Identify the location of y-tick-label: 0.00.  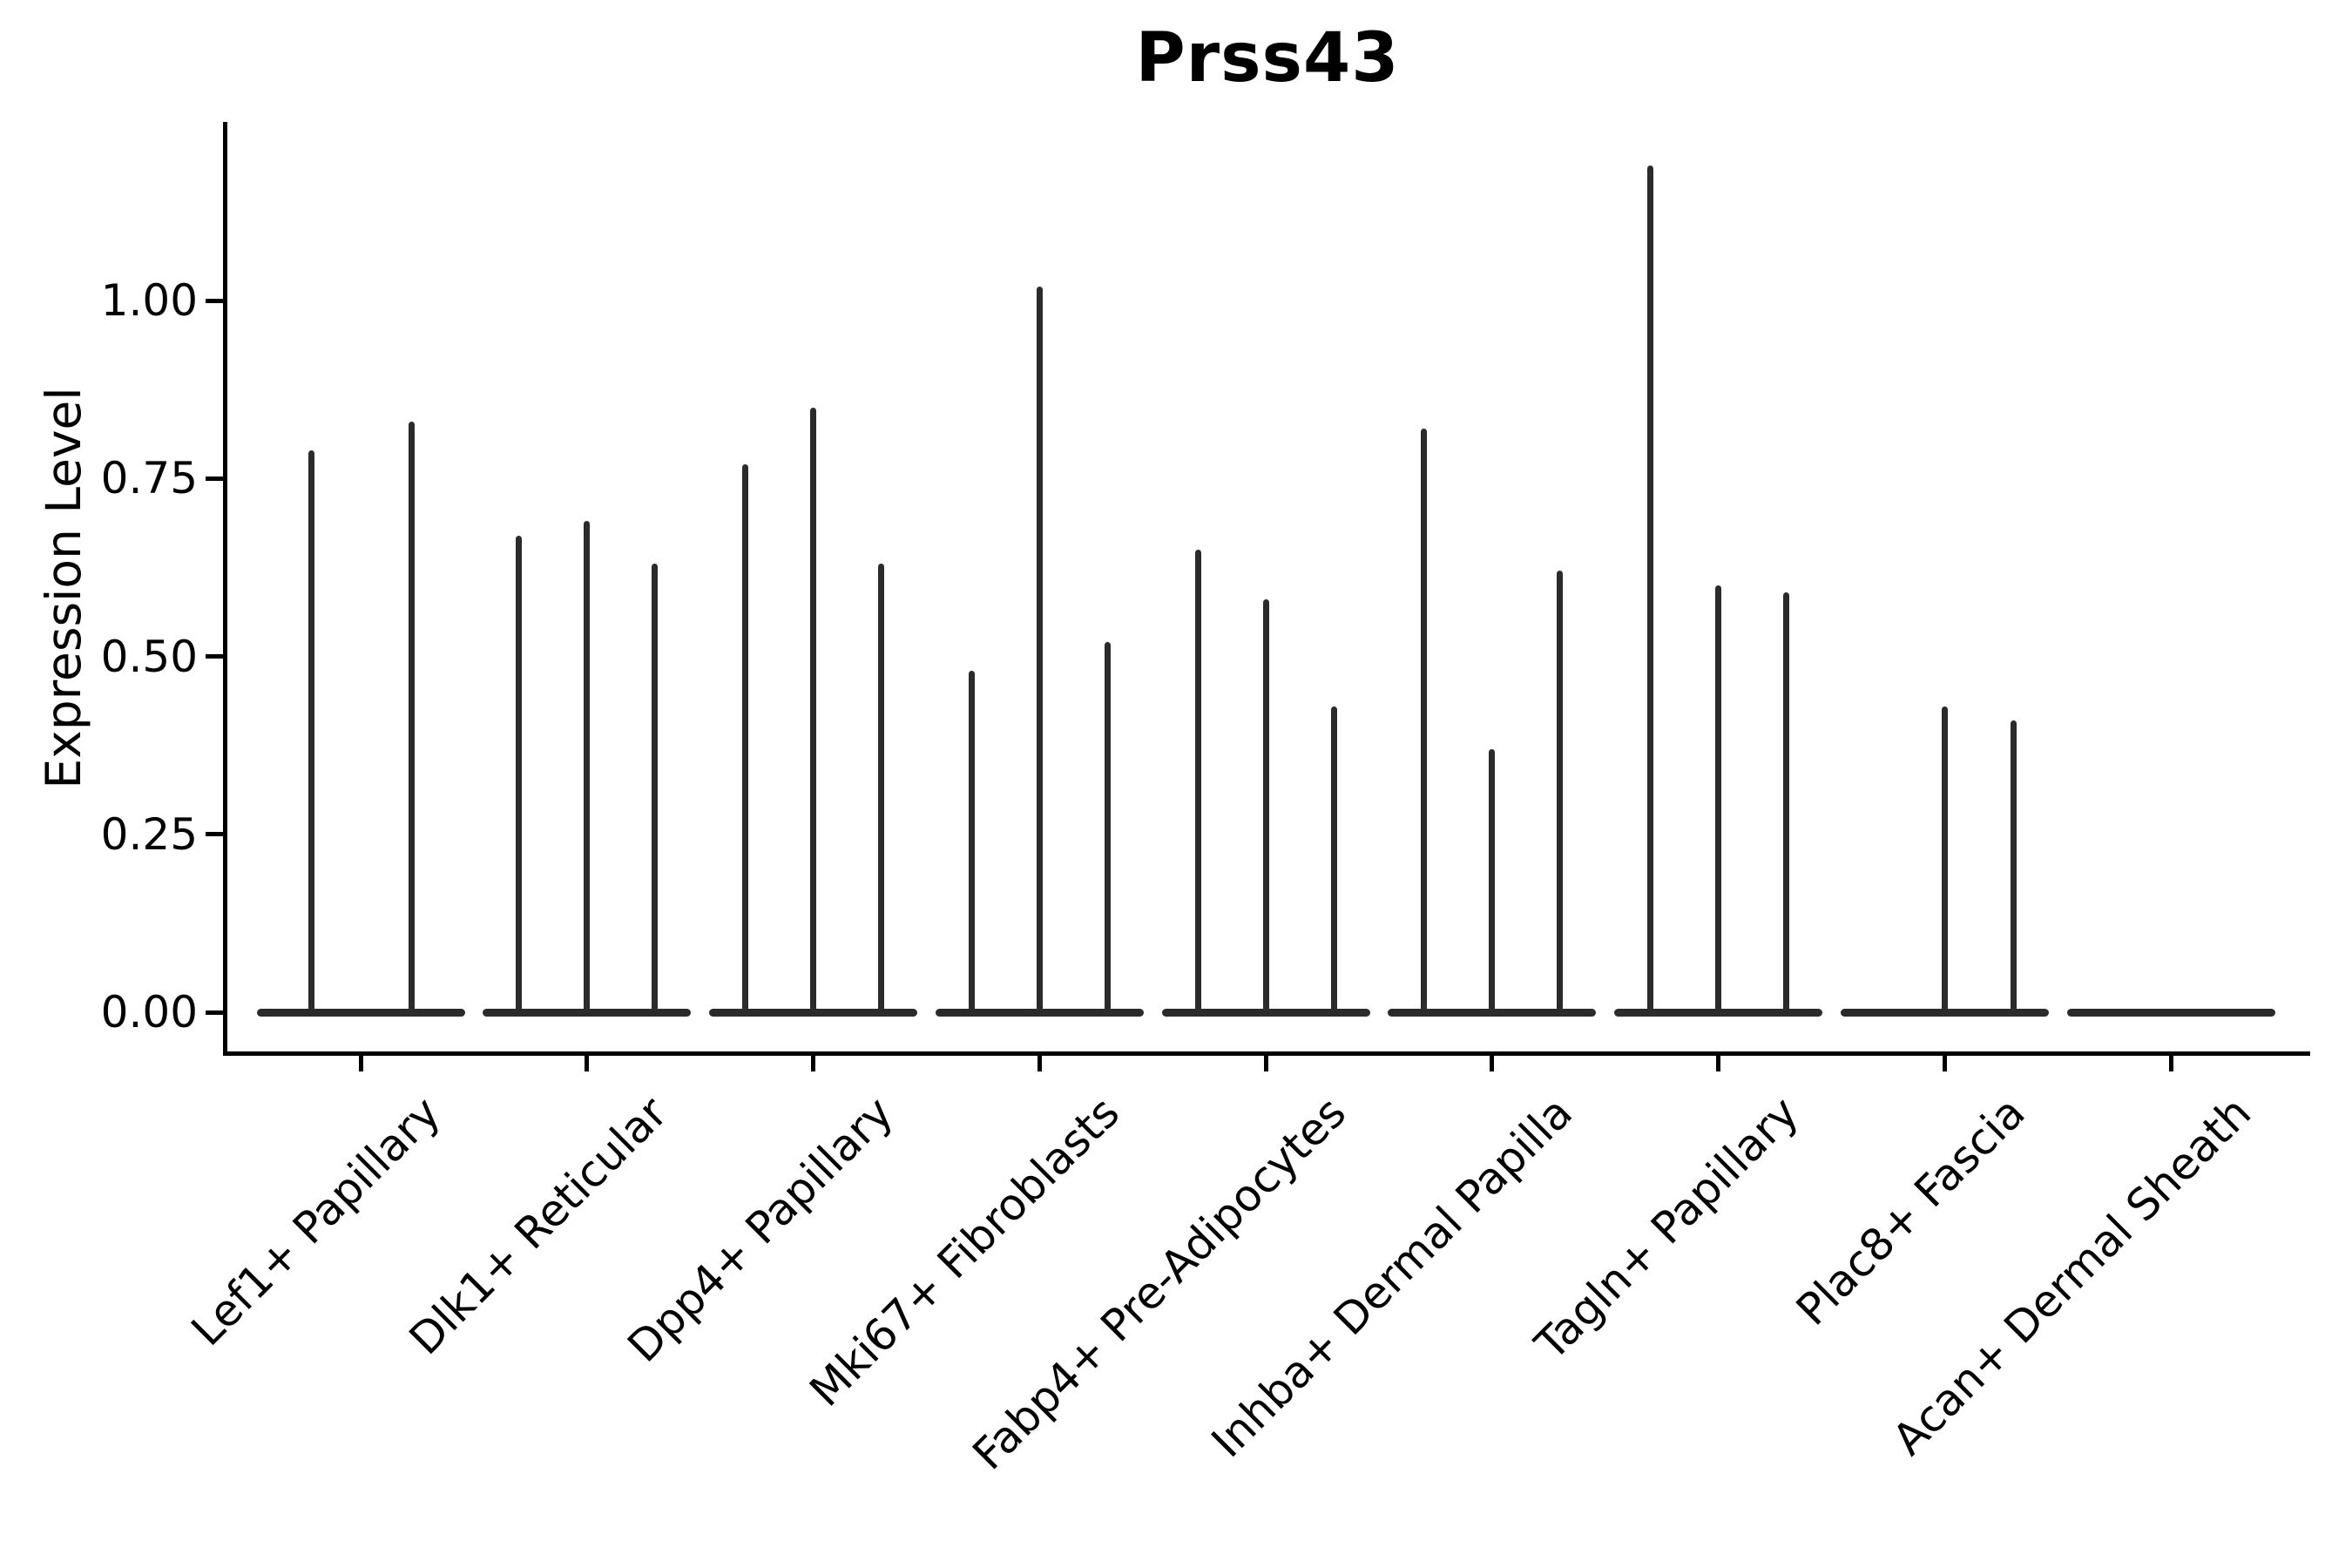
(149, 1012).